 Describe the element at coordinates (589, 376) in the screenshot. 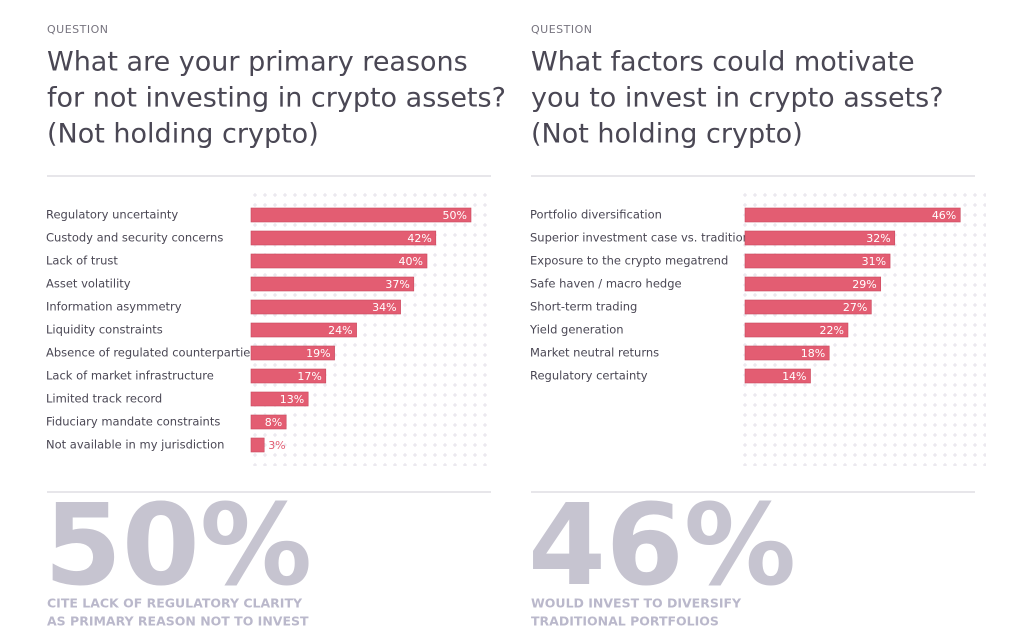

I see `category-label: Regulatory certainty` at that location.